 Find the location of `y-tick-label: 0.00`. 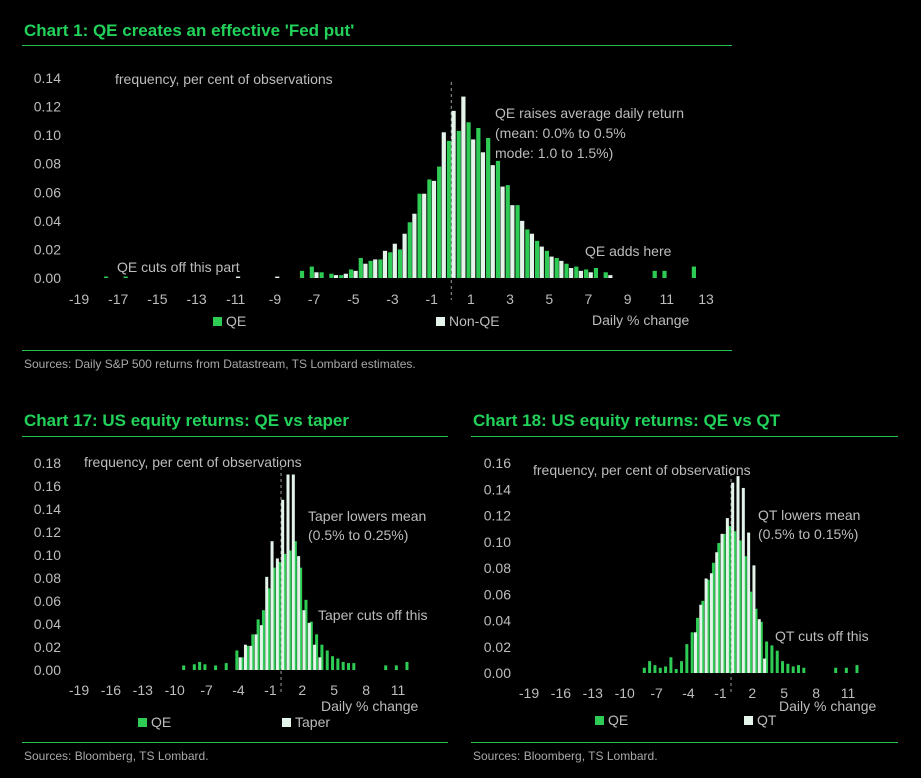

y-tick-label: 0.00 is located at coordinates (47, 278).